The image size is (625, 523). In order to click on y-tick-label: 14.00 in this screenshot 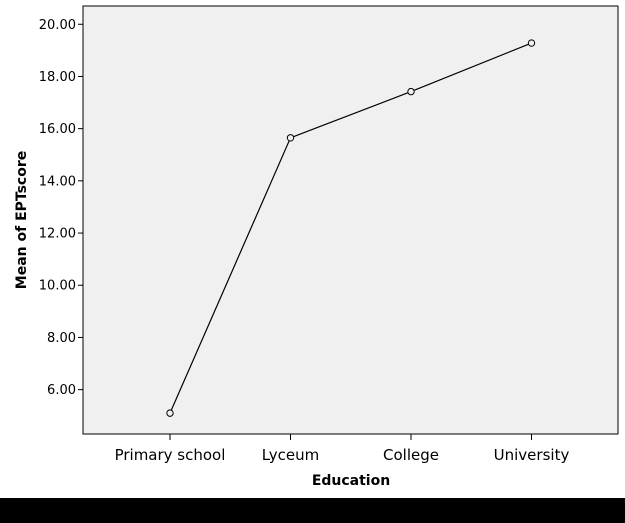, I will do `click(57, 181)`.